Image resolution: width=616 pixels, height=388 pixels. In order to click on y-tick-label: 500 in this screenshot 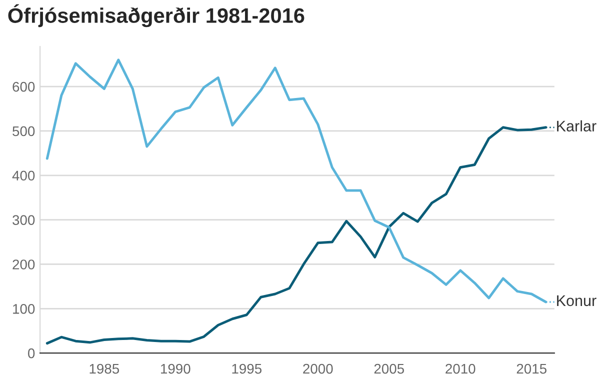, I will do `click(23, 131)`.